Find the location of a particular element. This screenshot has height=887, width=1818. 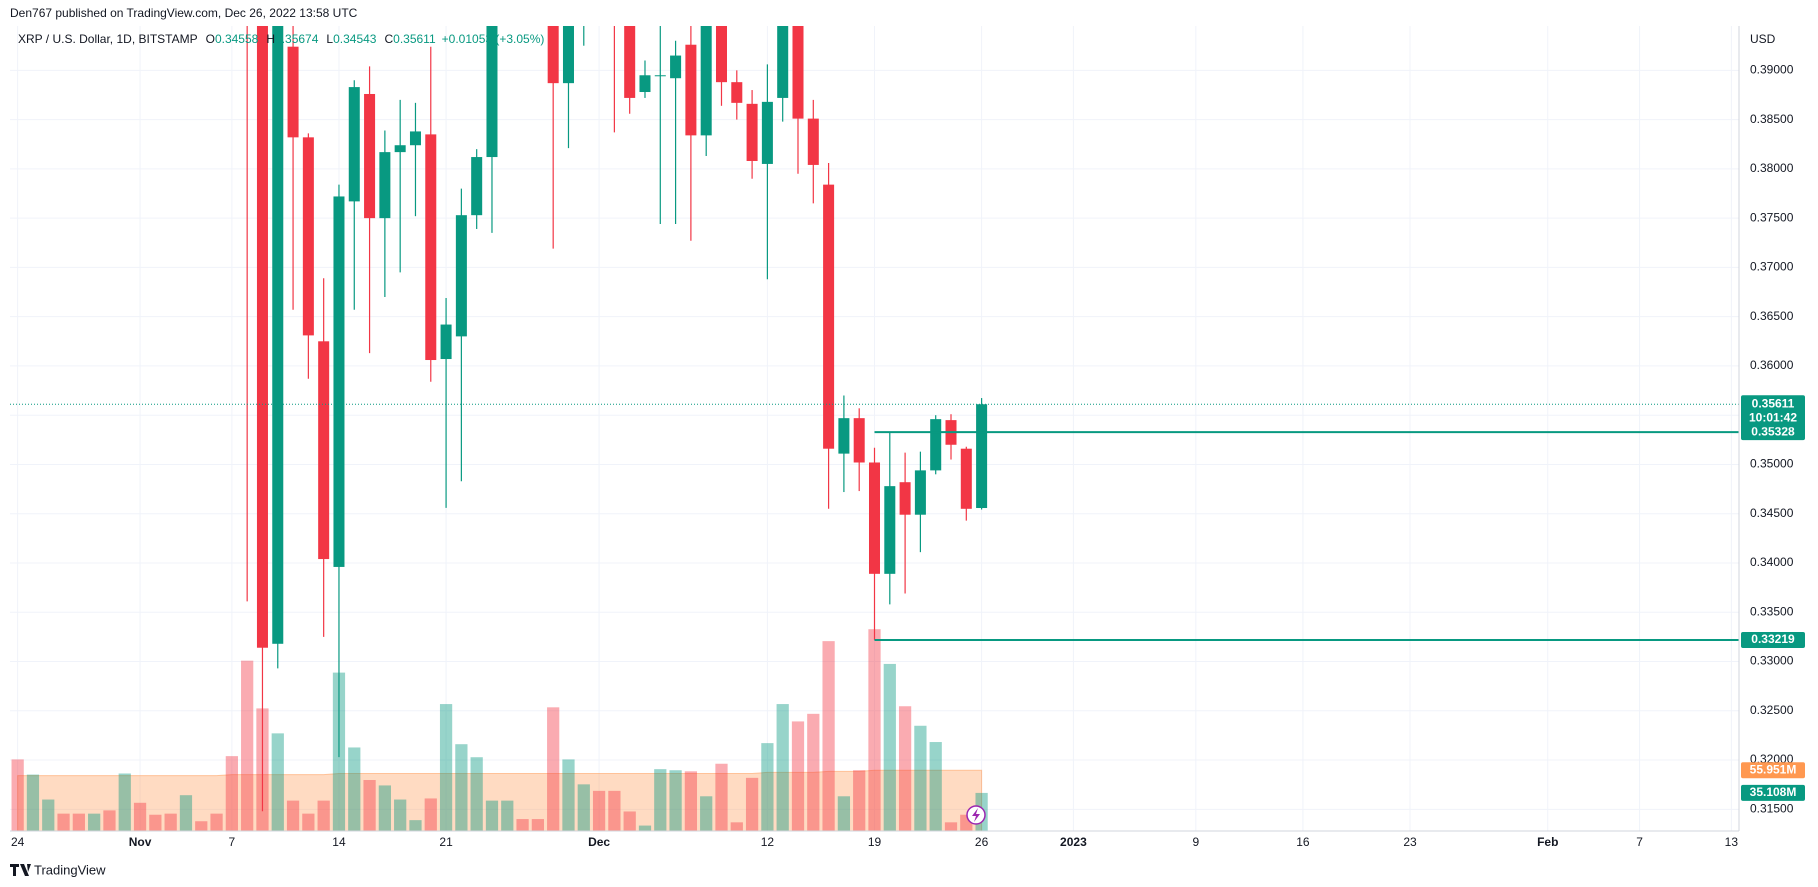

brand-name: TradingView is located at coordinates (70, 869).